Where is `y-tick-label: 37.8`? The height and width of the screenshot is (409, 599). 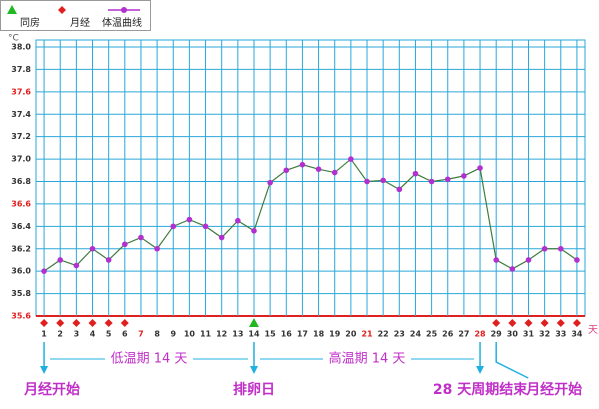 y-tick-label: 37.8 is located at coordinates (21, 69).